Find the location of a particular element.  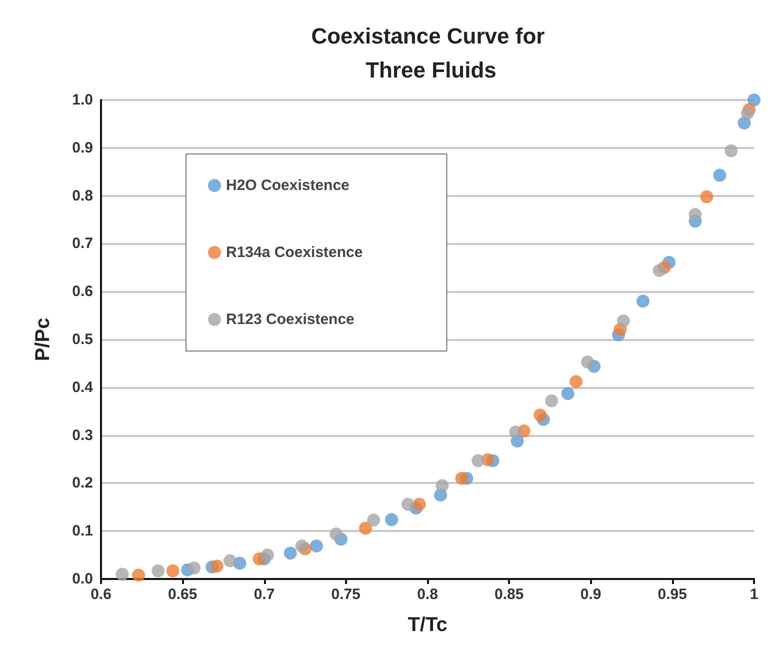

x-tick-label: 0.6 is located at coordinates (101, 594).